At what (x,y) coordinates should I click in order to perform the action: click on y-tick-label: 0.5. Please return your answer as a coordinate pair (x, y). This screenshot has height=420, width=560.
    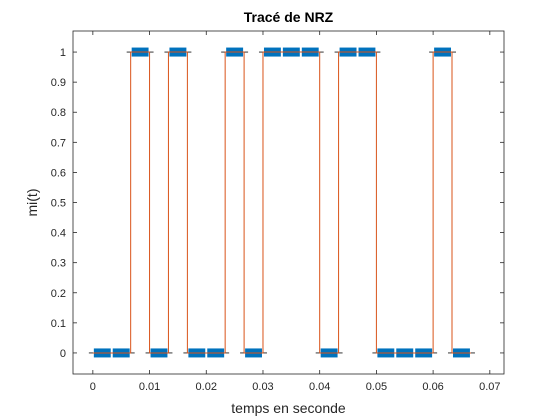
    Looking at the image, I should click on (58, 204).